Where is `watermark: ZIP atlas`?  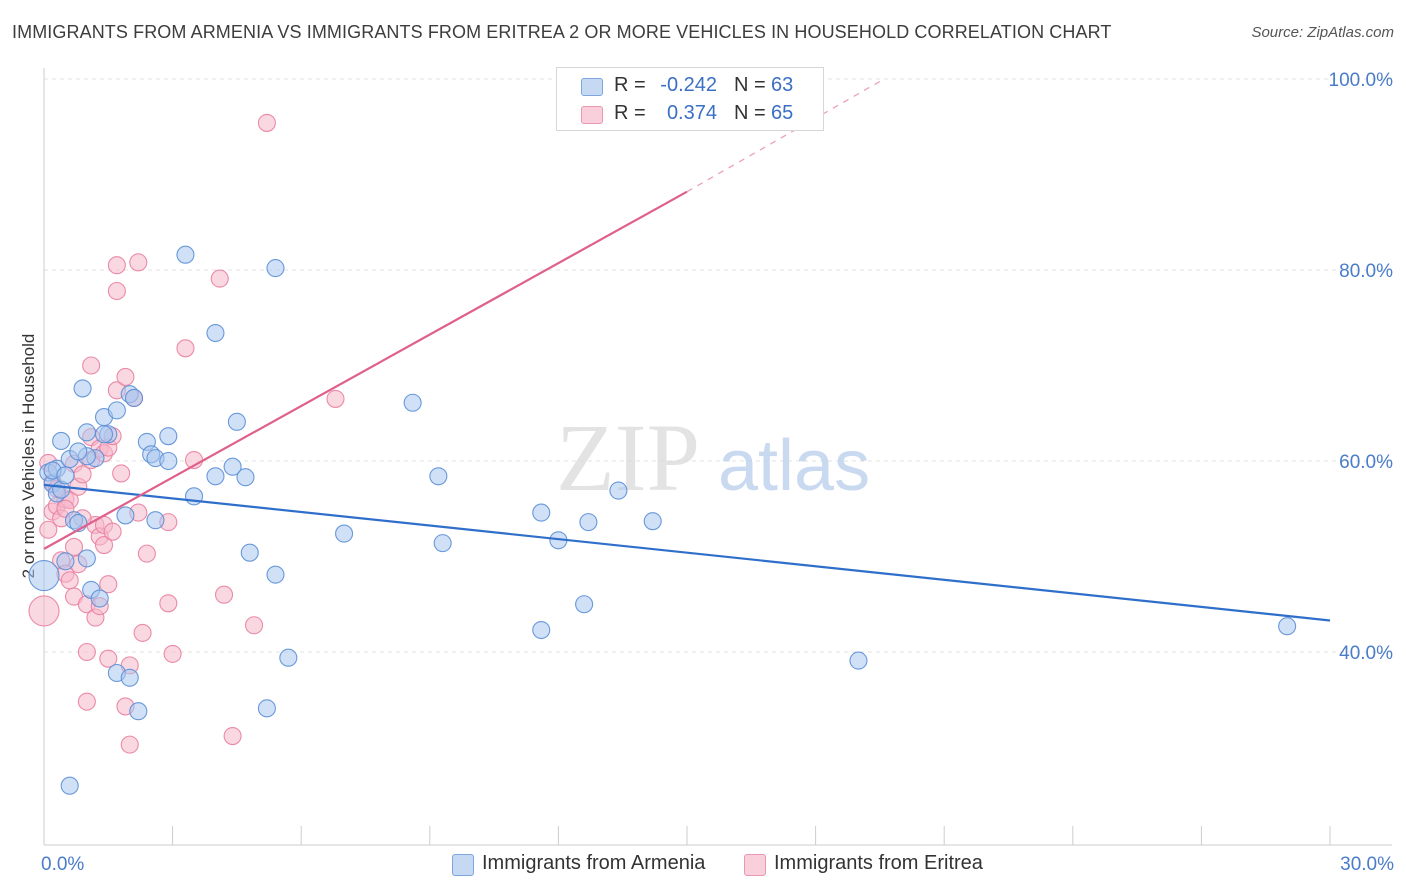
watermark: ZIP atlas is located at coordinates (713, 457).